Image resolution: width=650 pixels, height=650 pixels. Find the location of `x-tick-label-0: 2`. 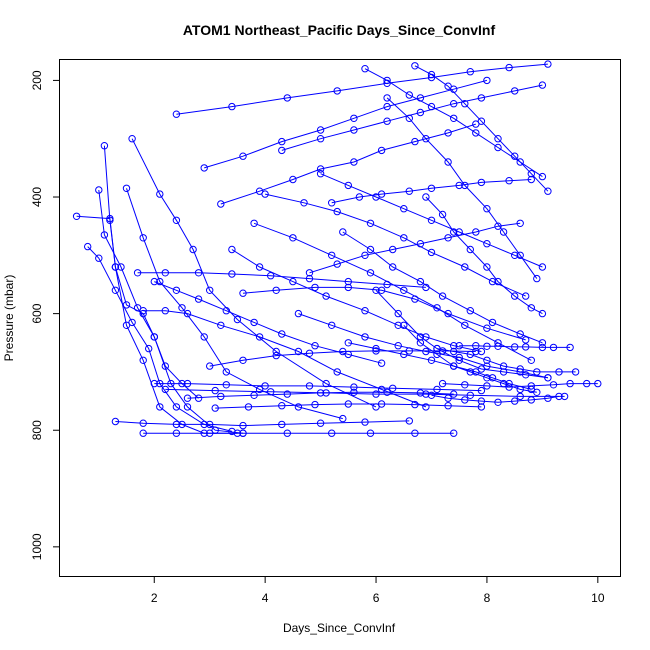

x-tick-label-0: 2 is located at coordinates (154, 598).